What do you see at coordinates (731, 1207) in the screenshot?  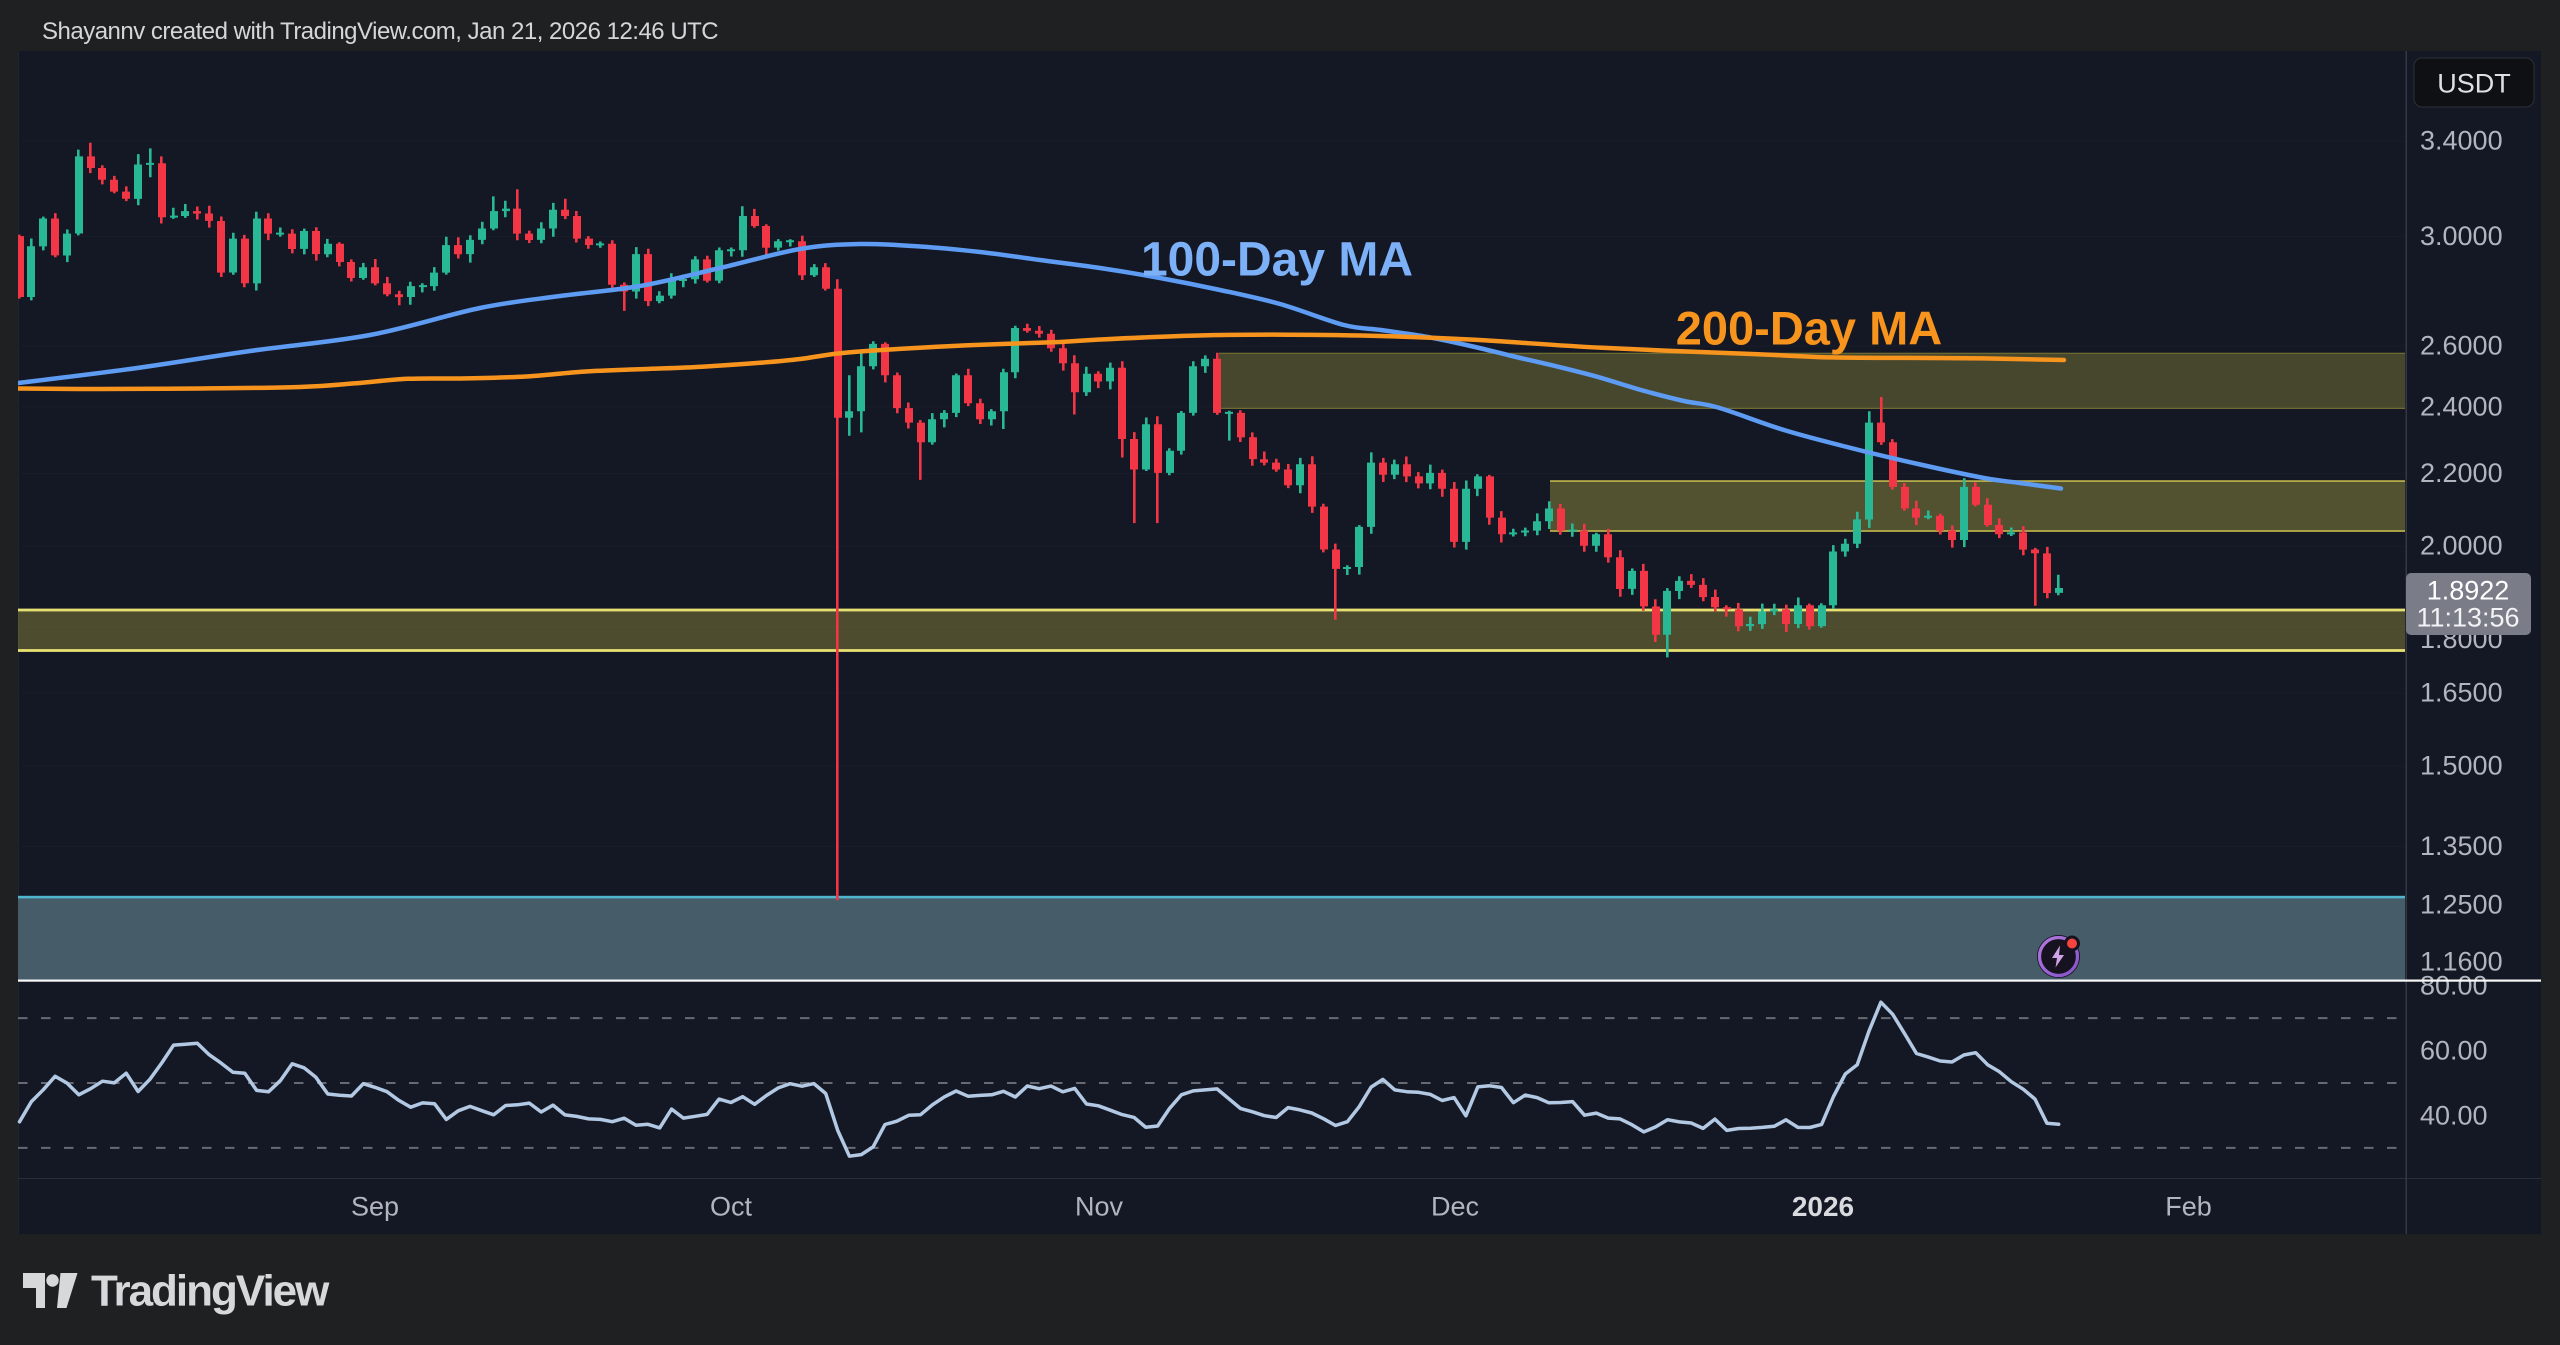 I see `svg-text: Oct` at bounding box center [731, 1207].